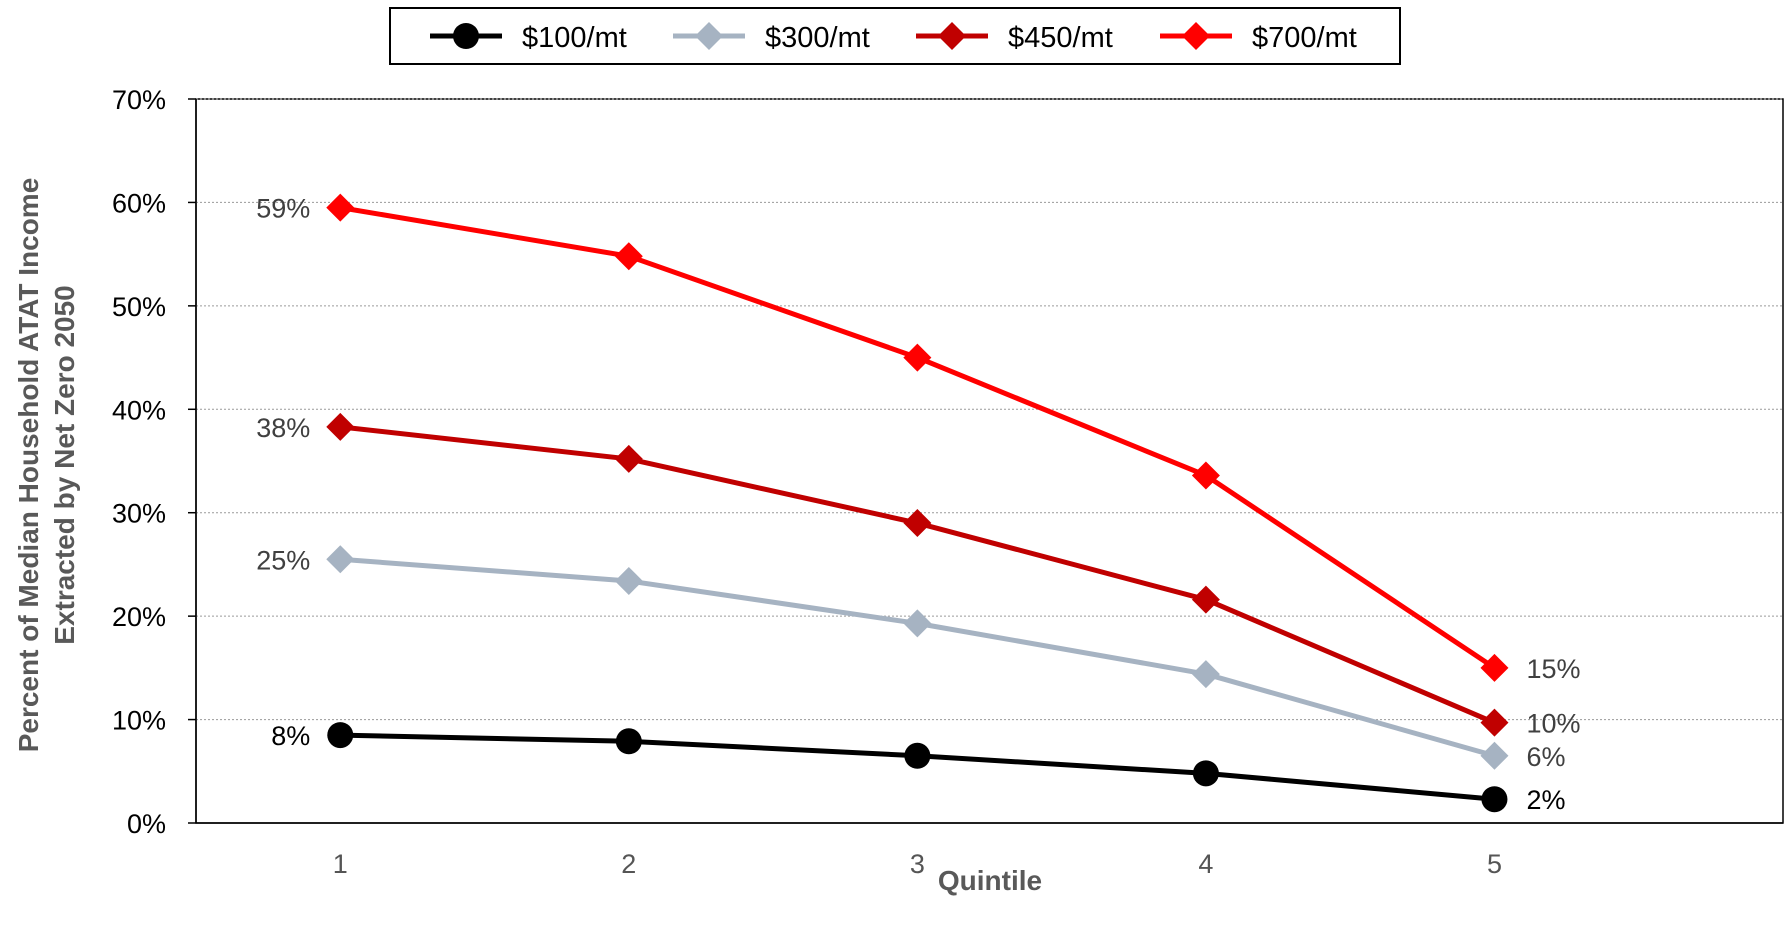  I want to click on x-ticks: 1 2 3 4 5, so click(917, 864).